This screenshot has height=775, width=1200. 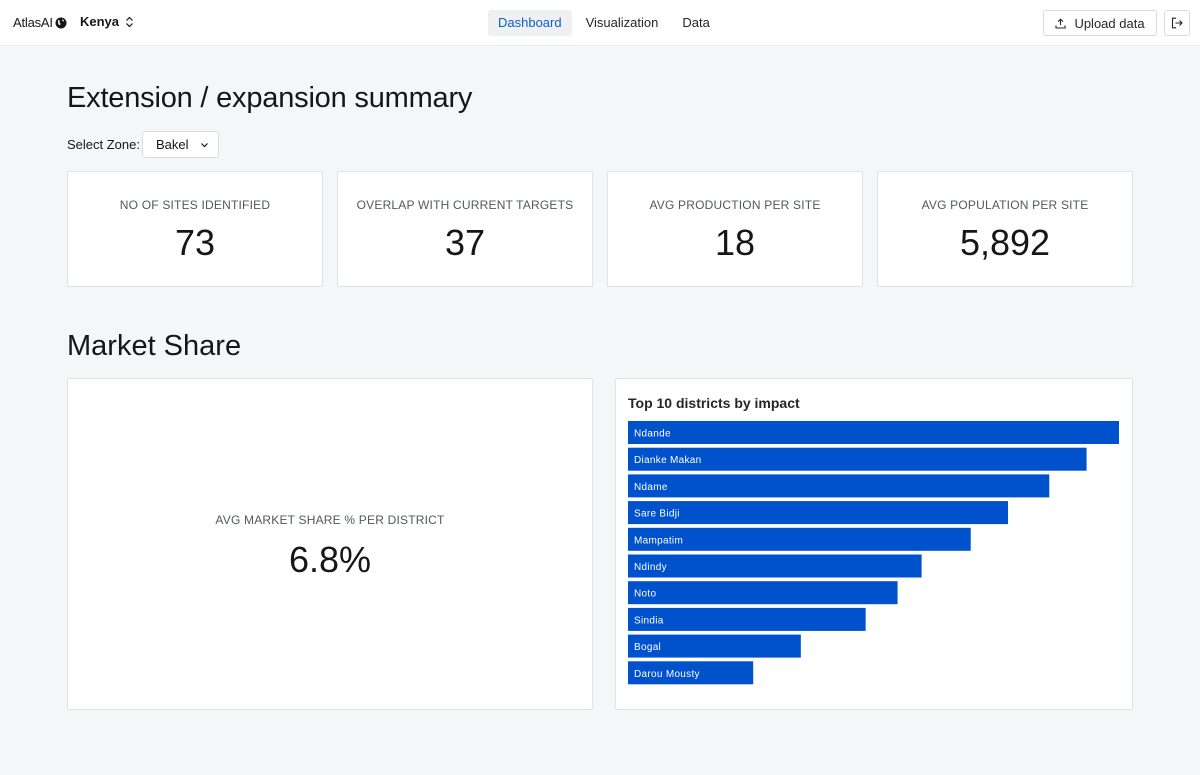 I want to click on brand-logo: AtlasAI, so click(x=40, y=22).